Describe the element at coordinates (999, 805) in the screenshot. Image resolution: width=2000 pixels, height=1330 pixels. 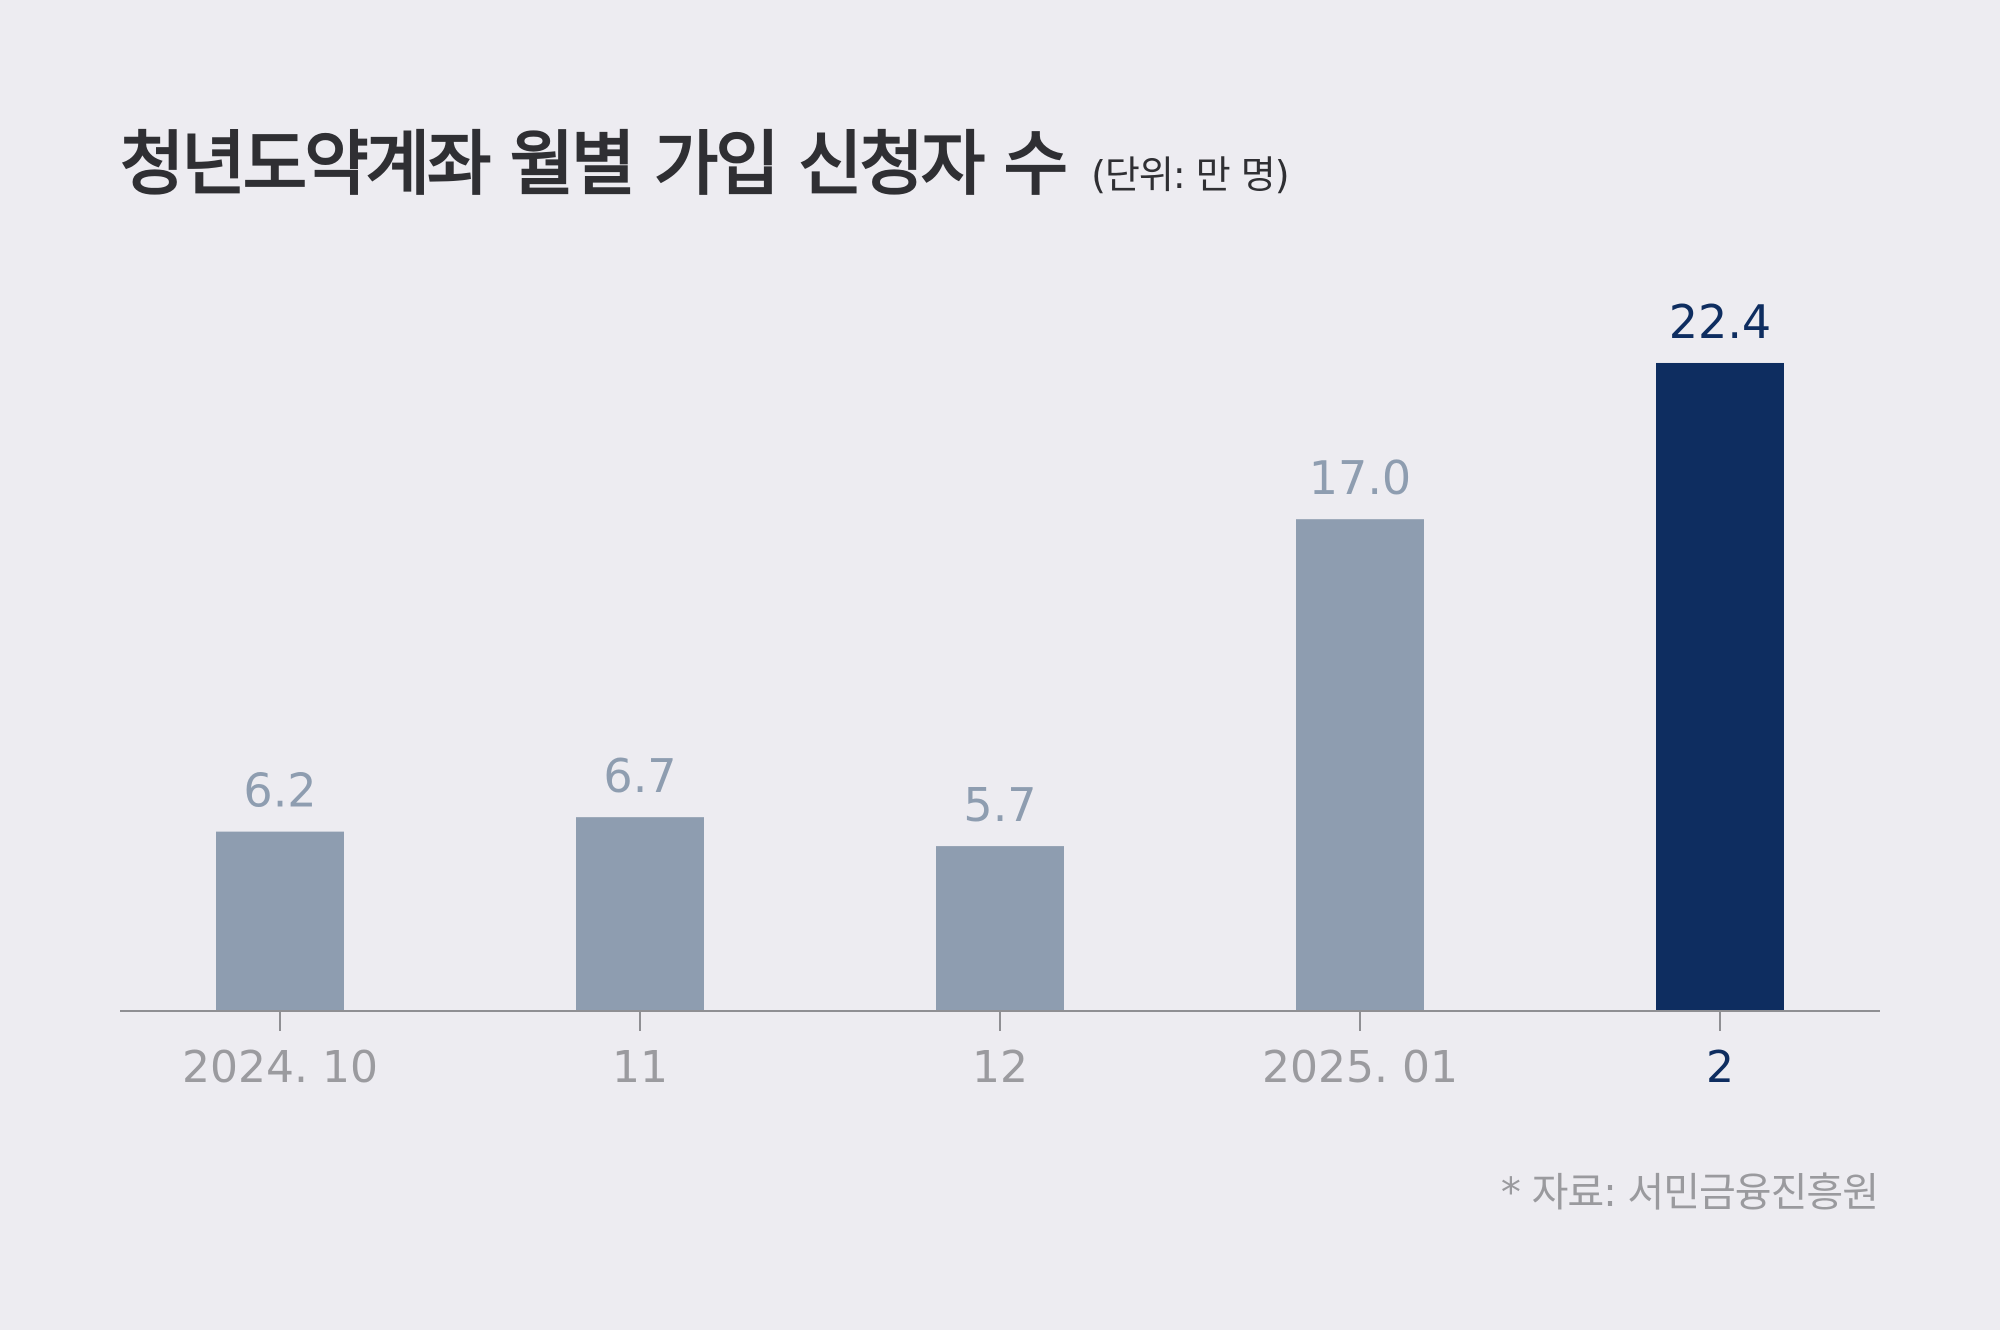
I see `data-label-2: 5.7` at that location.